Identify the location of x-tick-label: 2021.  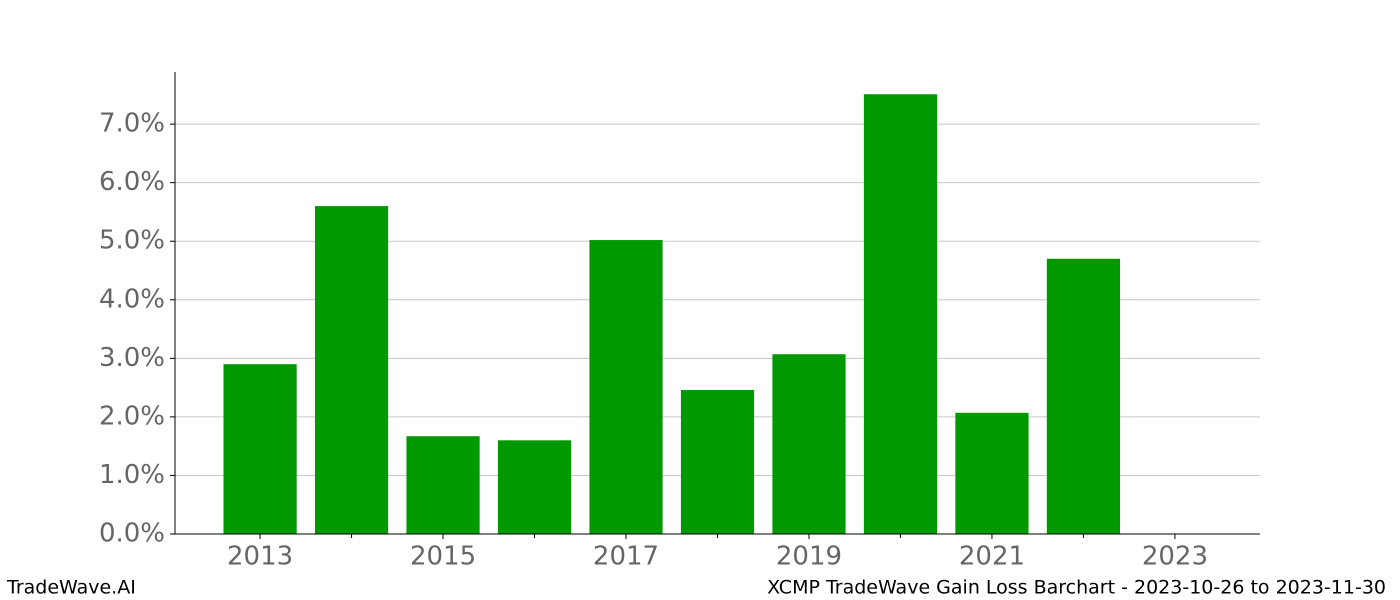
(992, 557).